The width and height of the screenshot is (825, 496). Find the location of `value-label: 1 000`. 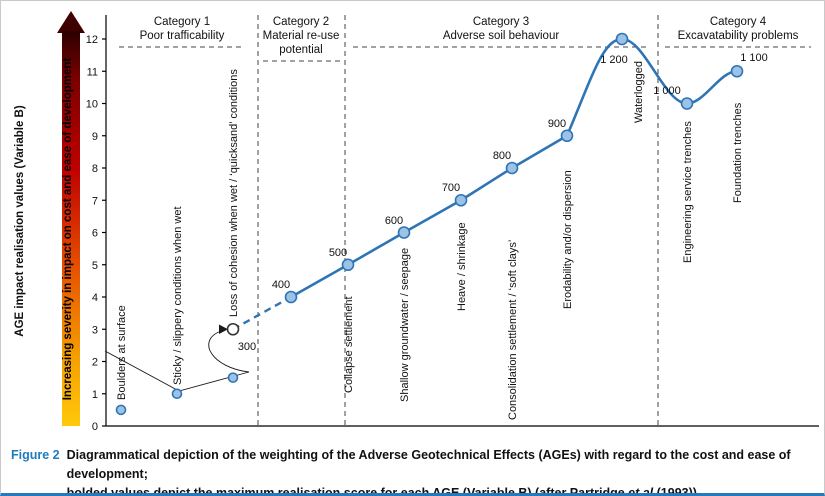

value-label: 1 000 is located at coordinates (667, 91).